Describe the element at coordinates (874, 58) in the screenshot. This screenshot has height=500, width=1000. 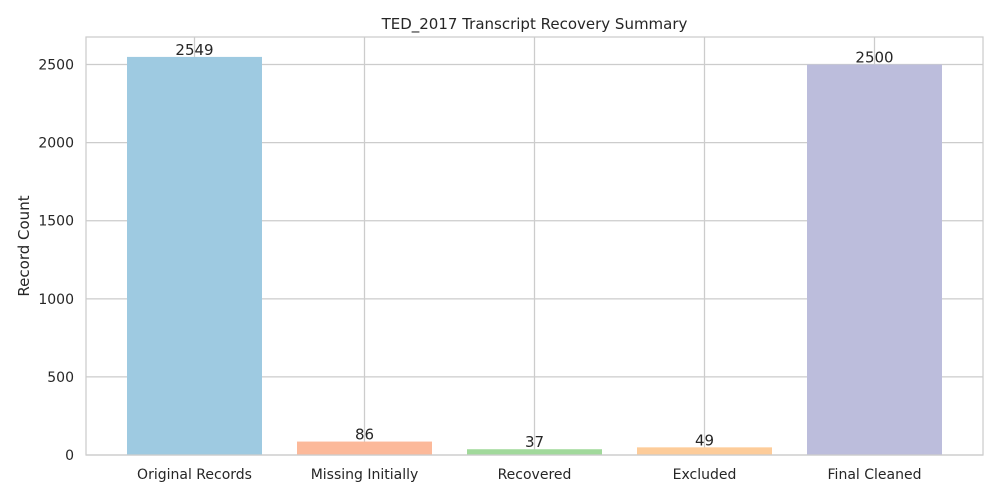
I see `bar-value-label: 2500` at that location.